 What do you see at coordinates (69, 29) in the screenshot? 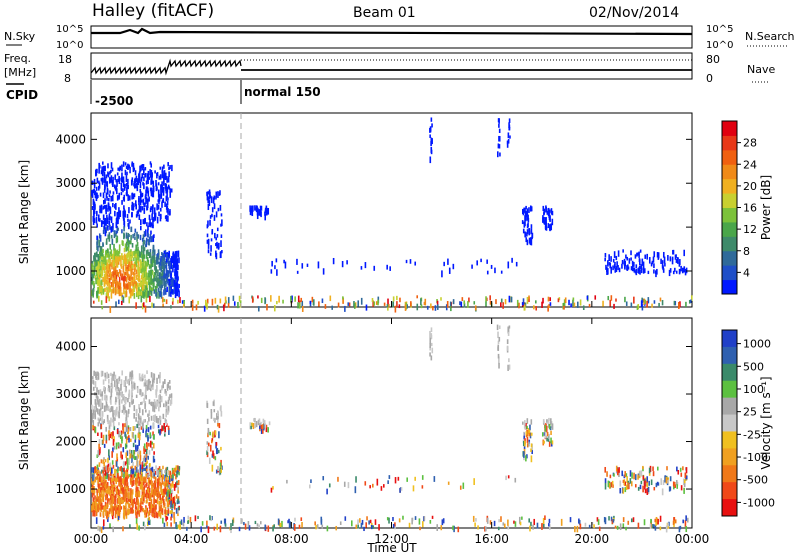
I see `nsky-tick-top: 10^5` at bounding box center [69, 29].